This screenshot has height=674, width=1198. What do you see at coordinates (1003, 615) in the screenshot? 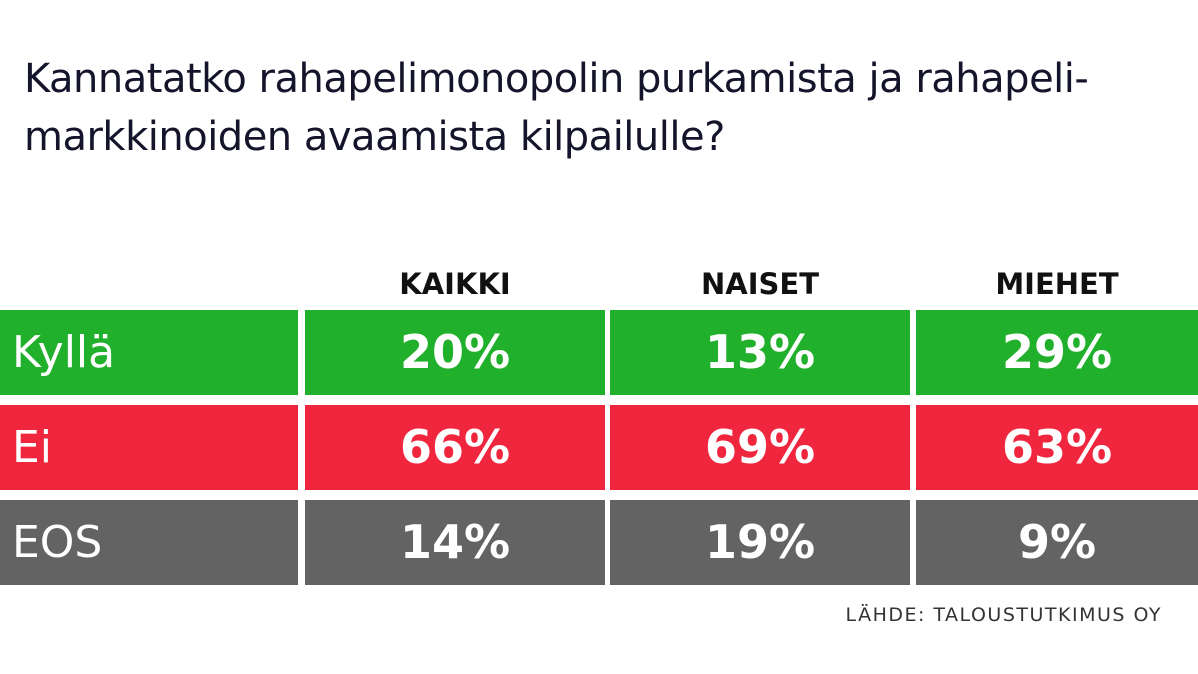
I see `source-note: LÄHDE: TALOUSTUTKIMUS OY` at bounding box center [1003, 615].